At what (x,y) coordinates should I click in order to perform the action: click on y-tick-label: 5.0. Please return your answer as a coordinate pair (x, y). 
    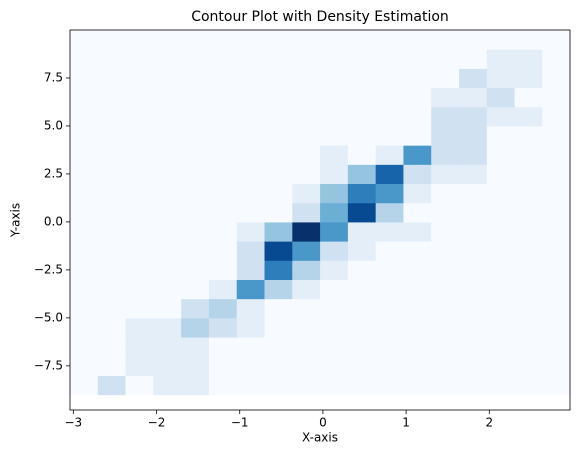
    Looking at the image, I should click on (53, 125).